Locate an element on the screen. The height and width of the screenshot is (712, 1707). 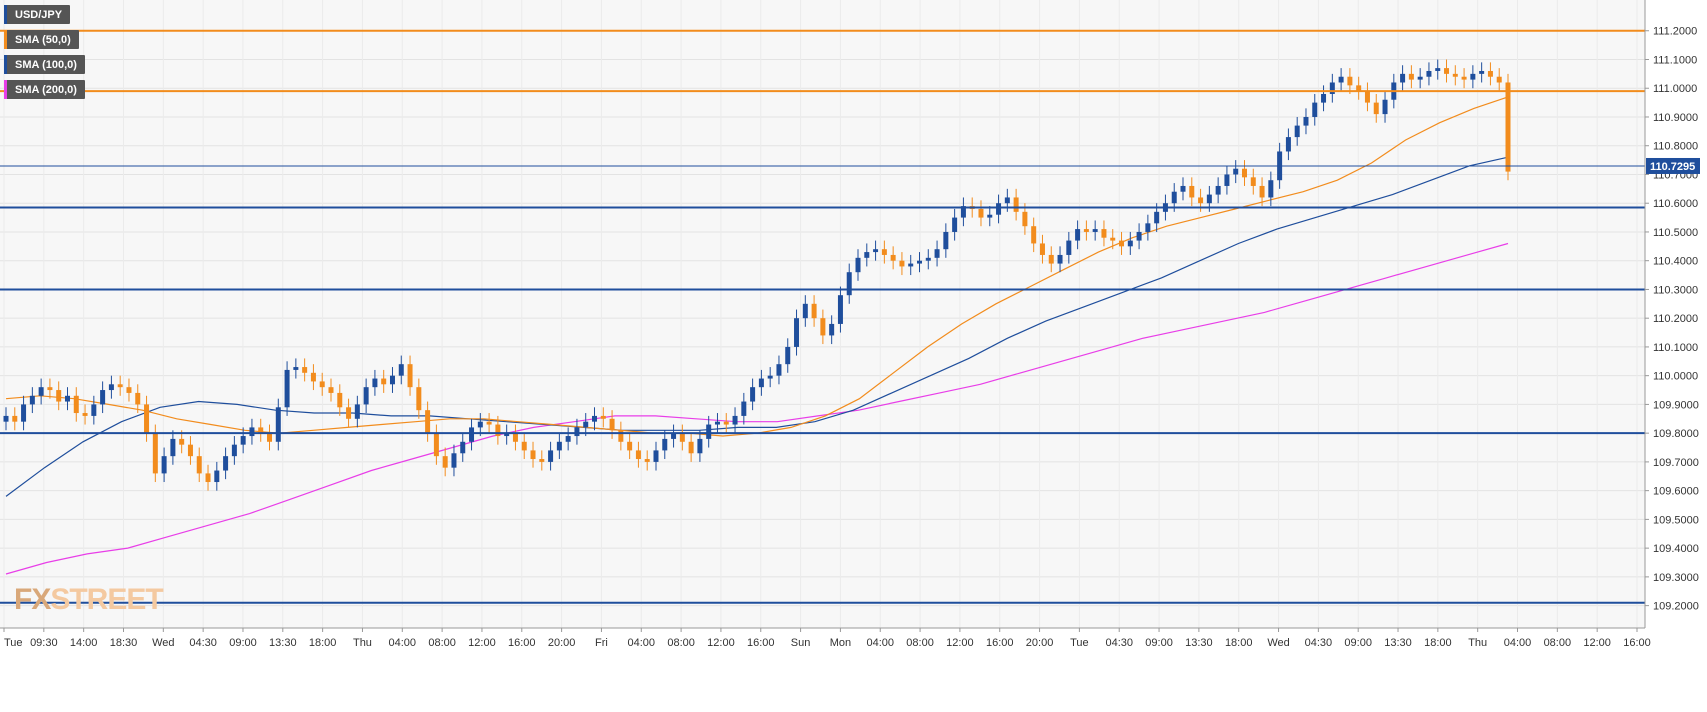
x-tick-label: Fri is located at coordinates (601, 643).